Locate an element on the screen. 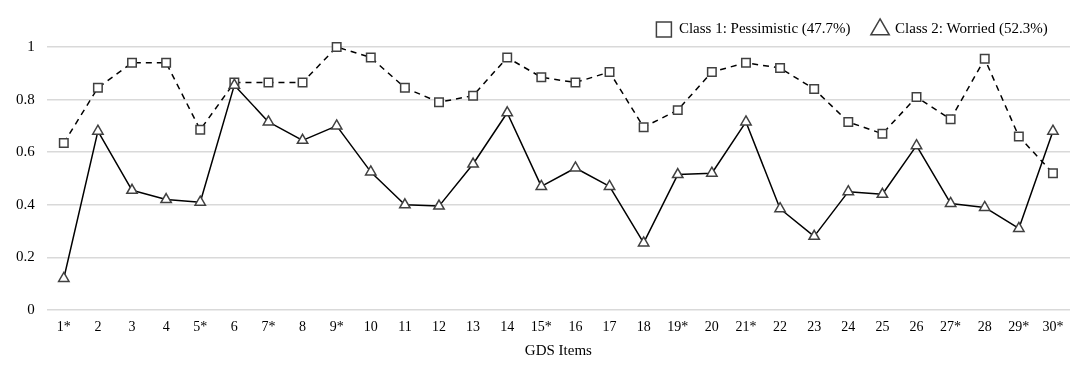 The image size is (1084, 368). x-tick-label: 27* is located at coordinates (951, 326).